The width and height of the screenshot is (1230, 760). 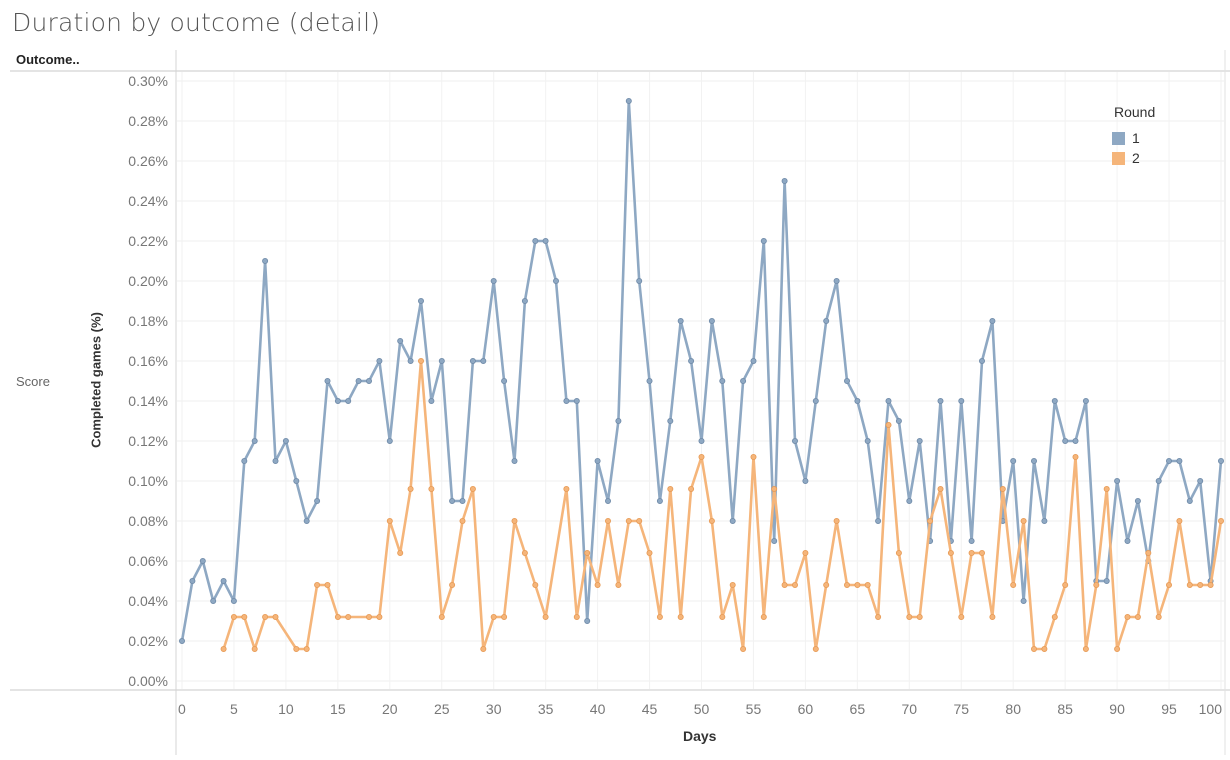 What do you see at coordinates (148, 121) in the screenshot?
I see `y-tick-label: 0.28%` at bounding box center [148, 121].